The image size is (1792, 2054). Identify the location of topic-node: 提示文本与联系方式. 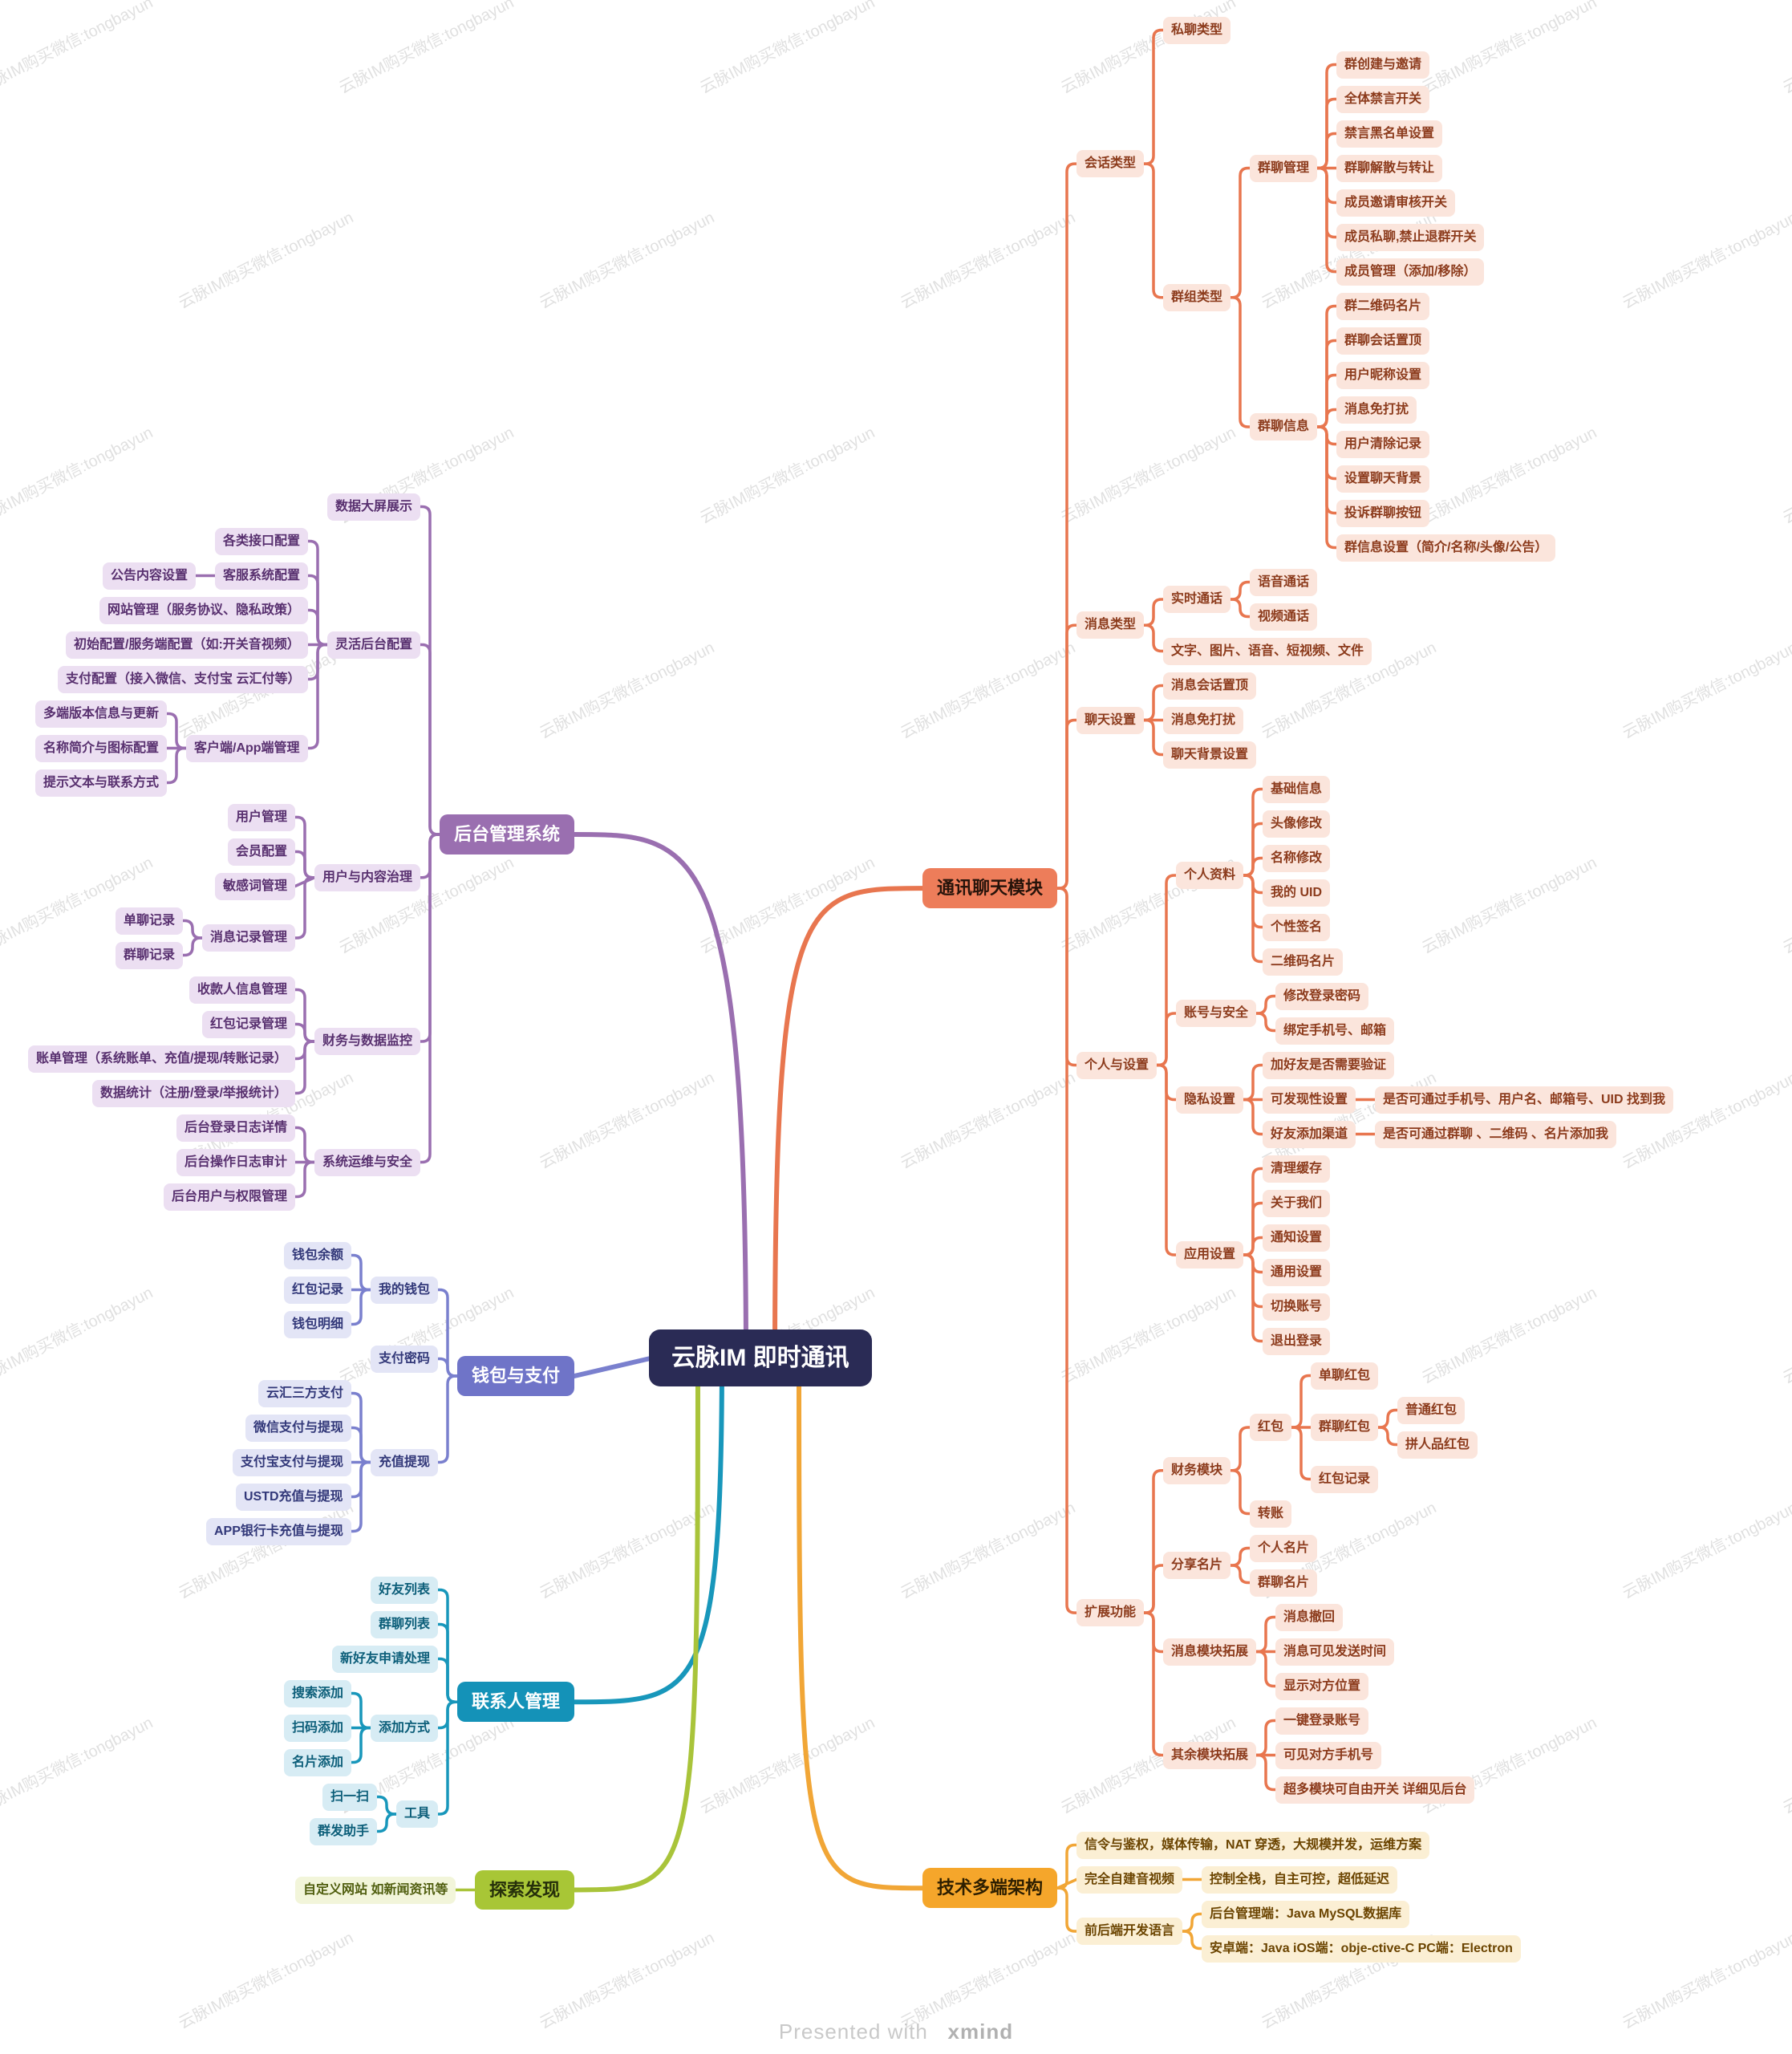
(102, 783).